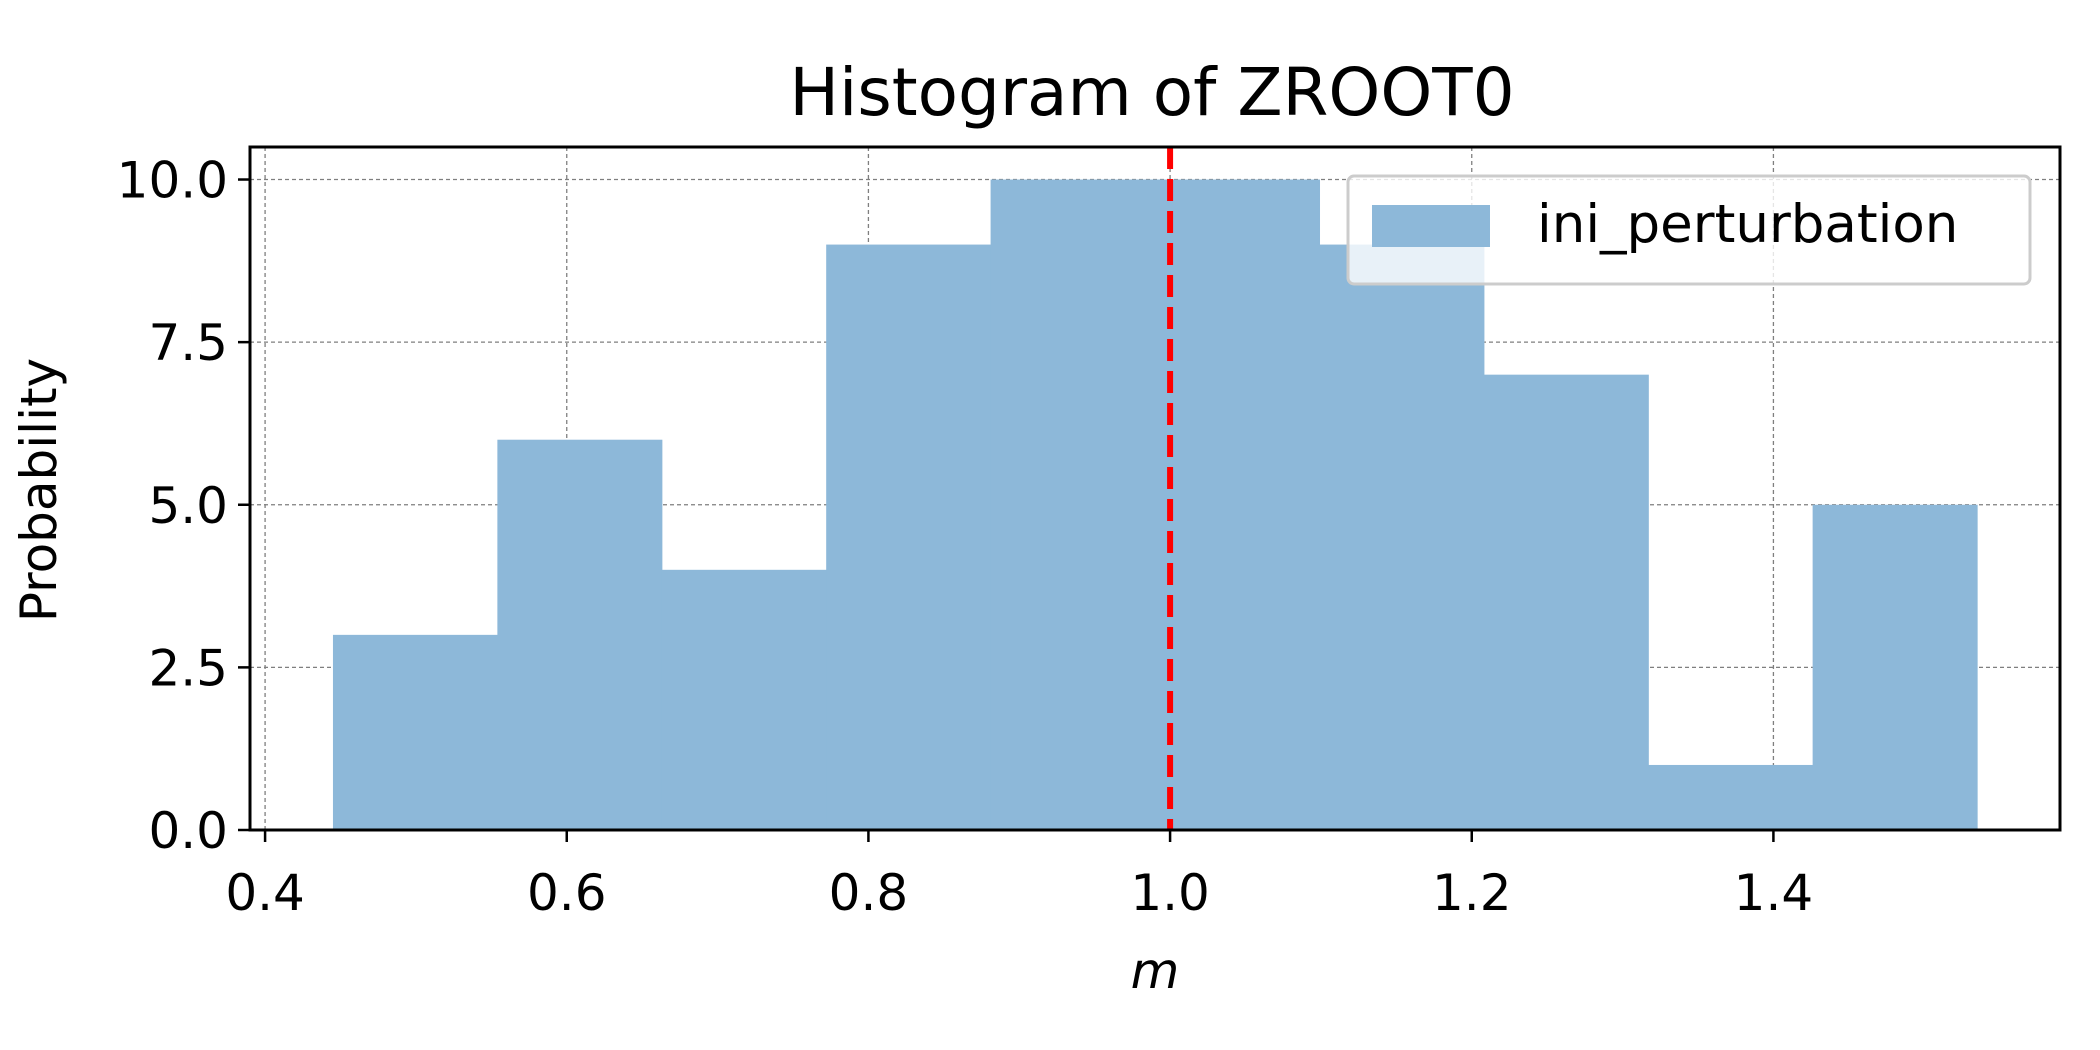 This screenshot has height=1050, width=2100. Describe the element at coordinates (567, 893) in the screenshot. I see `x-tick-label: 0.6` at that location.